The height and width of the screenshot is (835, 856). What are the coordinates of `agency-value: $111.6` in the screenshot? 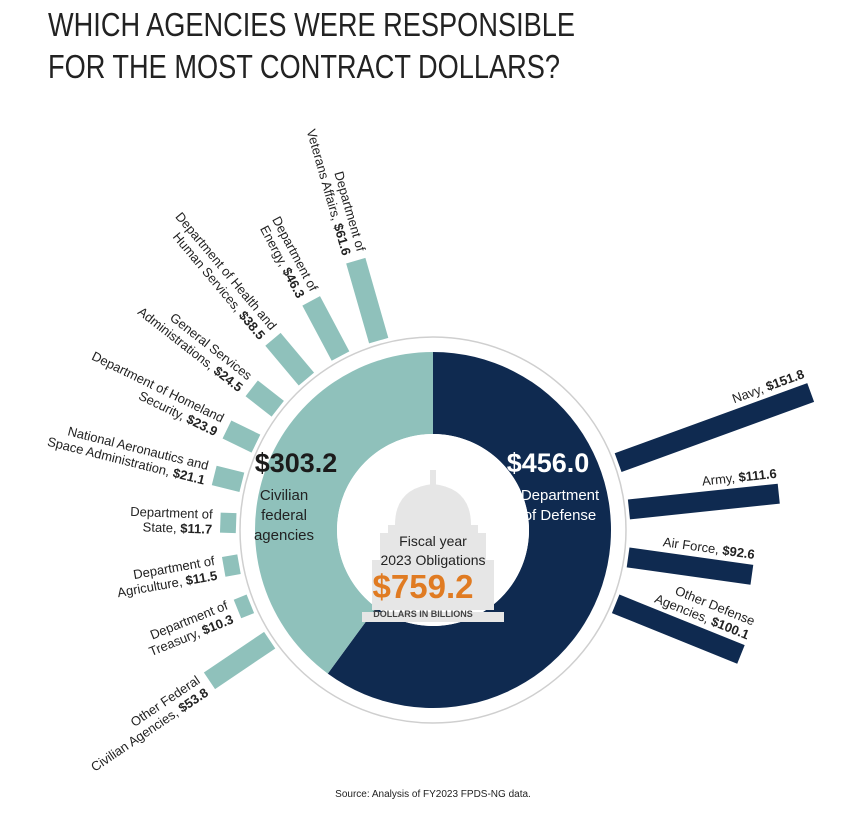 It's located at (758, 475).